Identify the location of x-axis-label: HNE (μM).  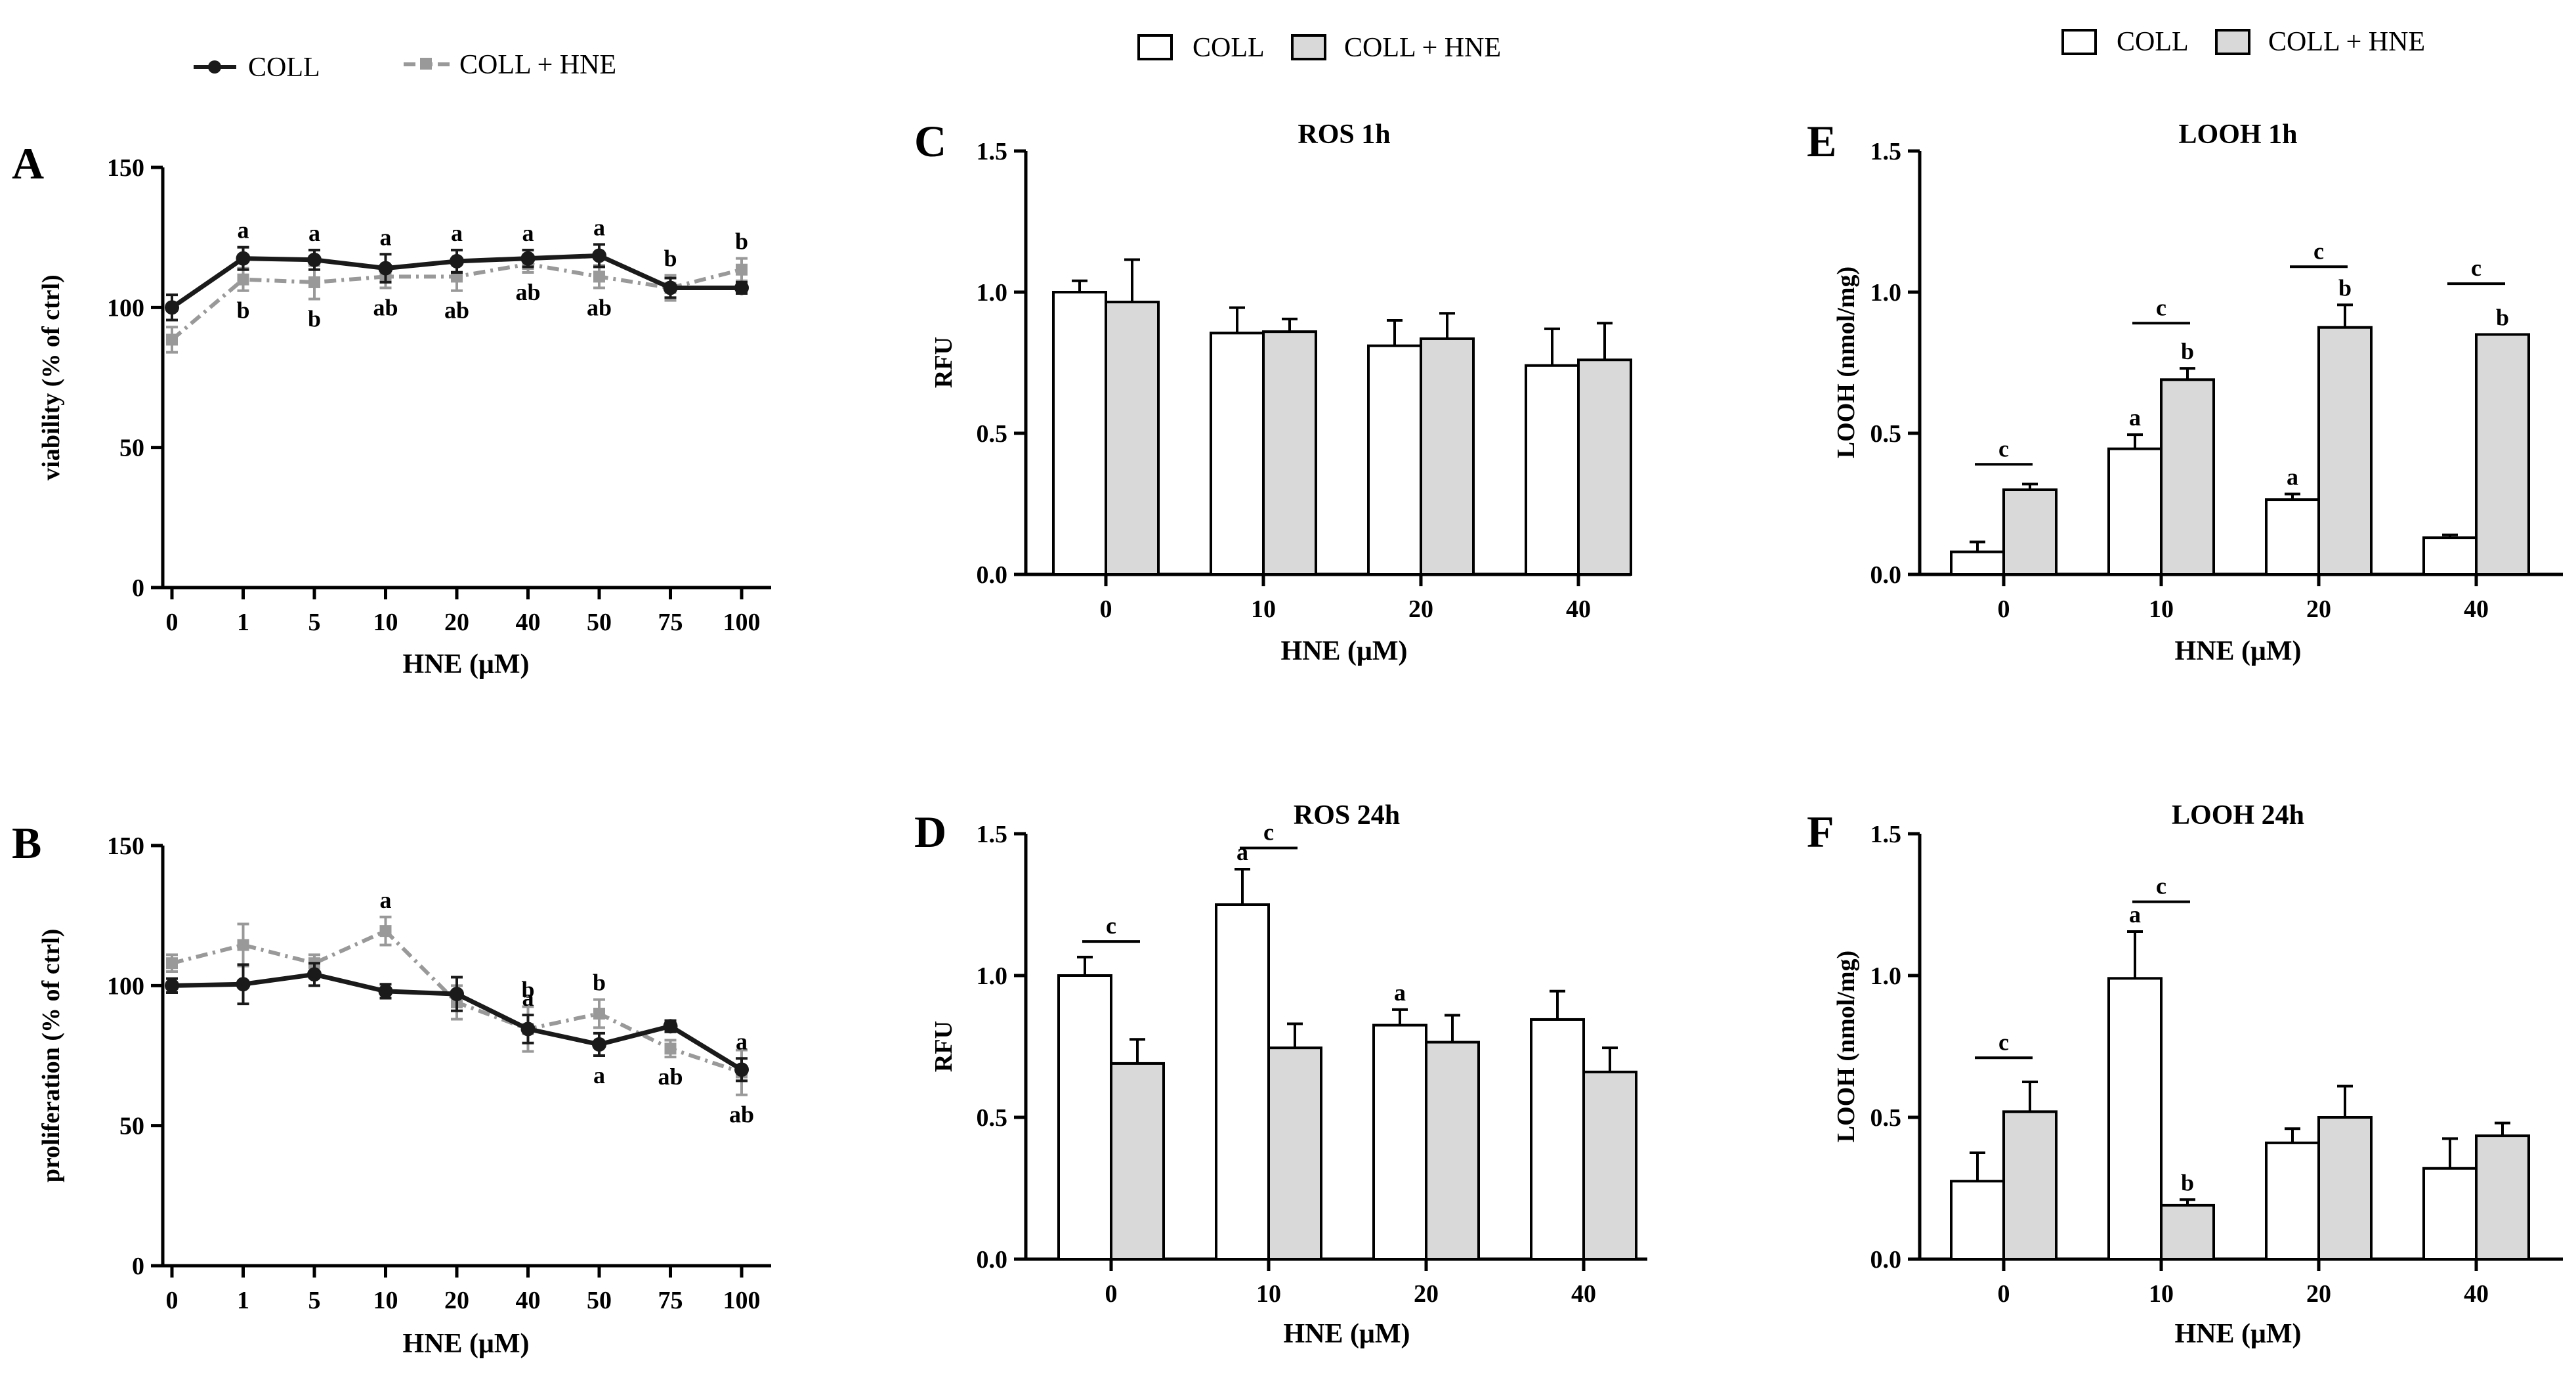
(1344, 651).